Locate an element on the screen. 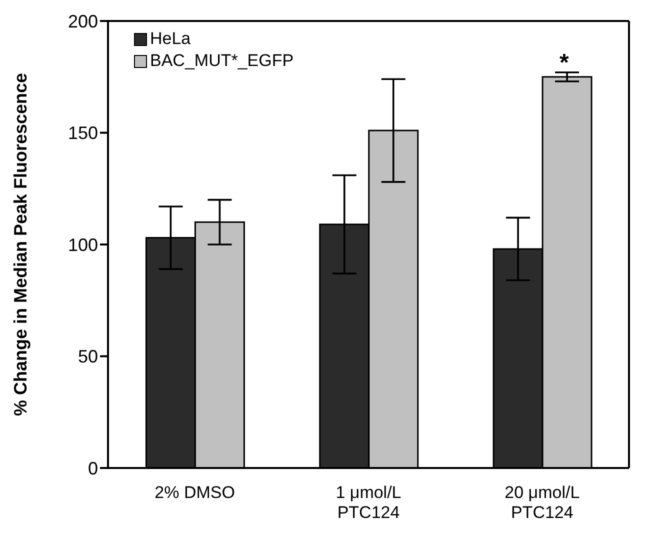 The image size is (650, 558). legend-label: BAC_MUT*_EGFP is located at coordinates (222, 61).